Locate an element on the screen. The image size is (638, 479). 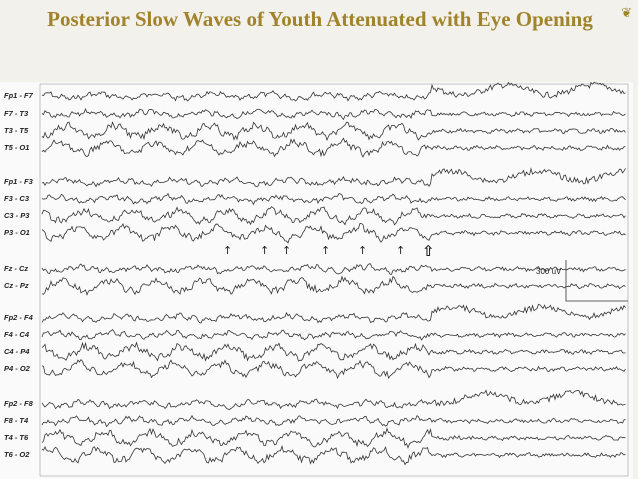
channel-label: P3 - O1 is located at coordinates (17, 232).